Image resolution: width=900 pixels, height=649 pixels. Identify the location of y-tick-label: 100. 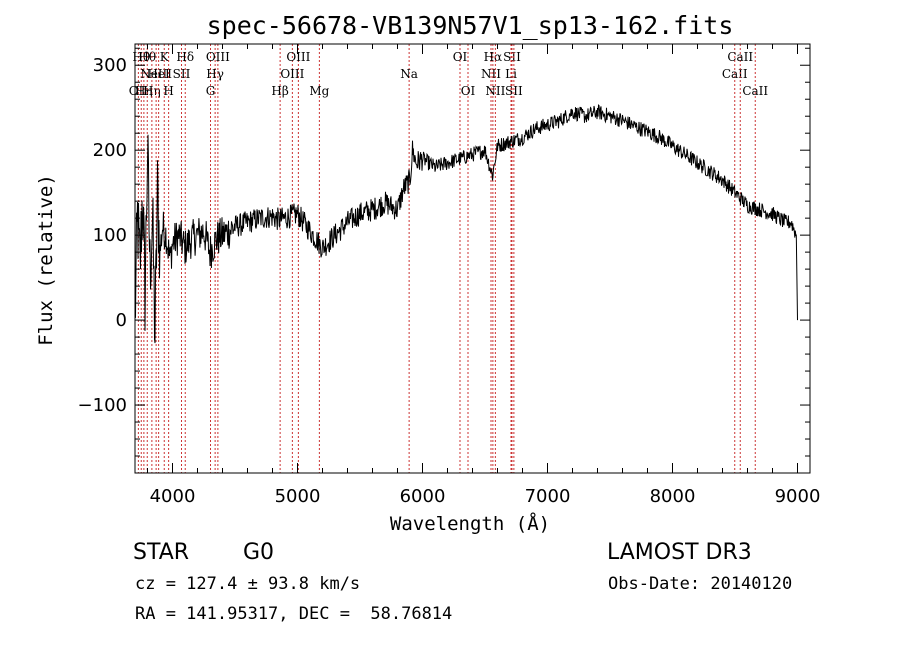
(110, 235).